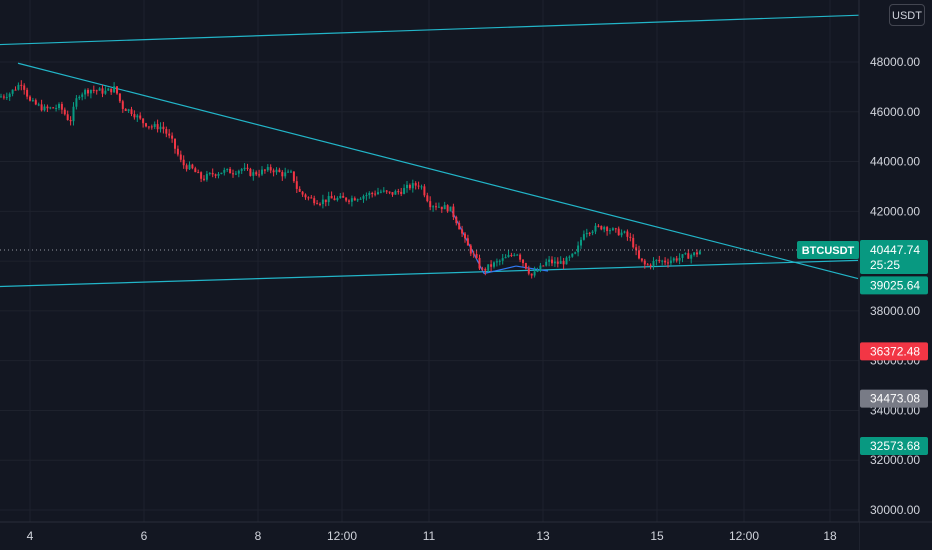  I want to click on currency-label: USDT, so click(907, 15).